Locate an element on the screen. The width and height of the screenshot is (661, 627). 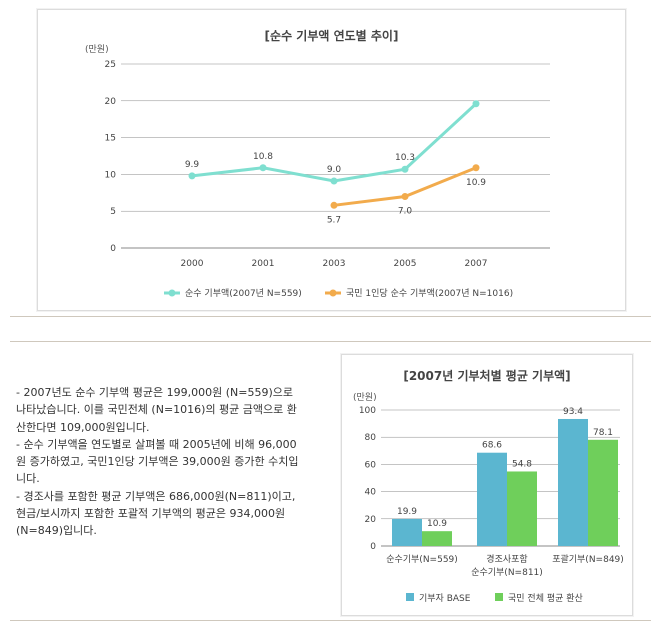
bar-y-tick-label: 80 is located at coordinates (371, 438).